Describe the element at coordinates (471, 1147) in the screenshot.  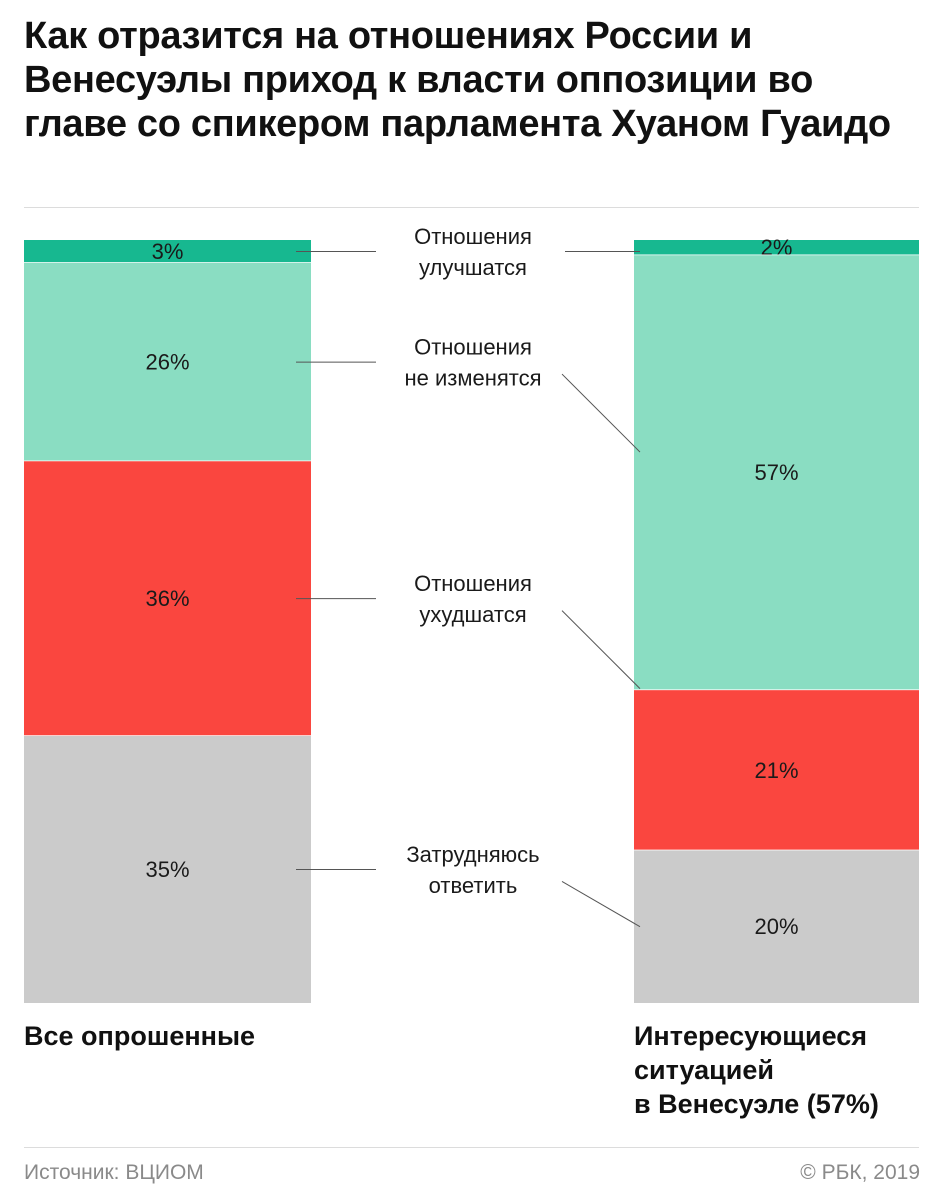
I see `bottom-divider` at that location.